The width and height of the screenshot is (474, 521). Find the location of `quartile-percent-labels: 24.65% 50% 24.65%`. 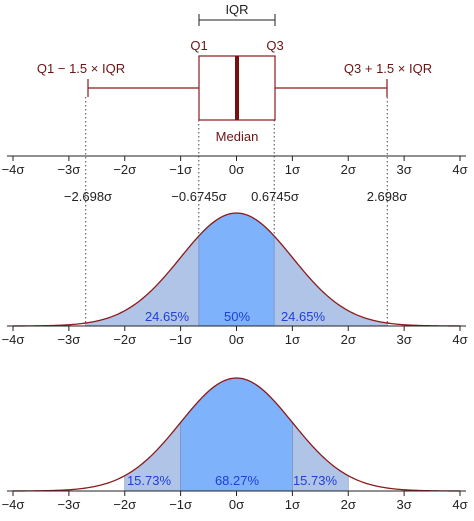

quartile-percent-labels: 24.65% 50% 24.65% is located at coordinates (235, 316).